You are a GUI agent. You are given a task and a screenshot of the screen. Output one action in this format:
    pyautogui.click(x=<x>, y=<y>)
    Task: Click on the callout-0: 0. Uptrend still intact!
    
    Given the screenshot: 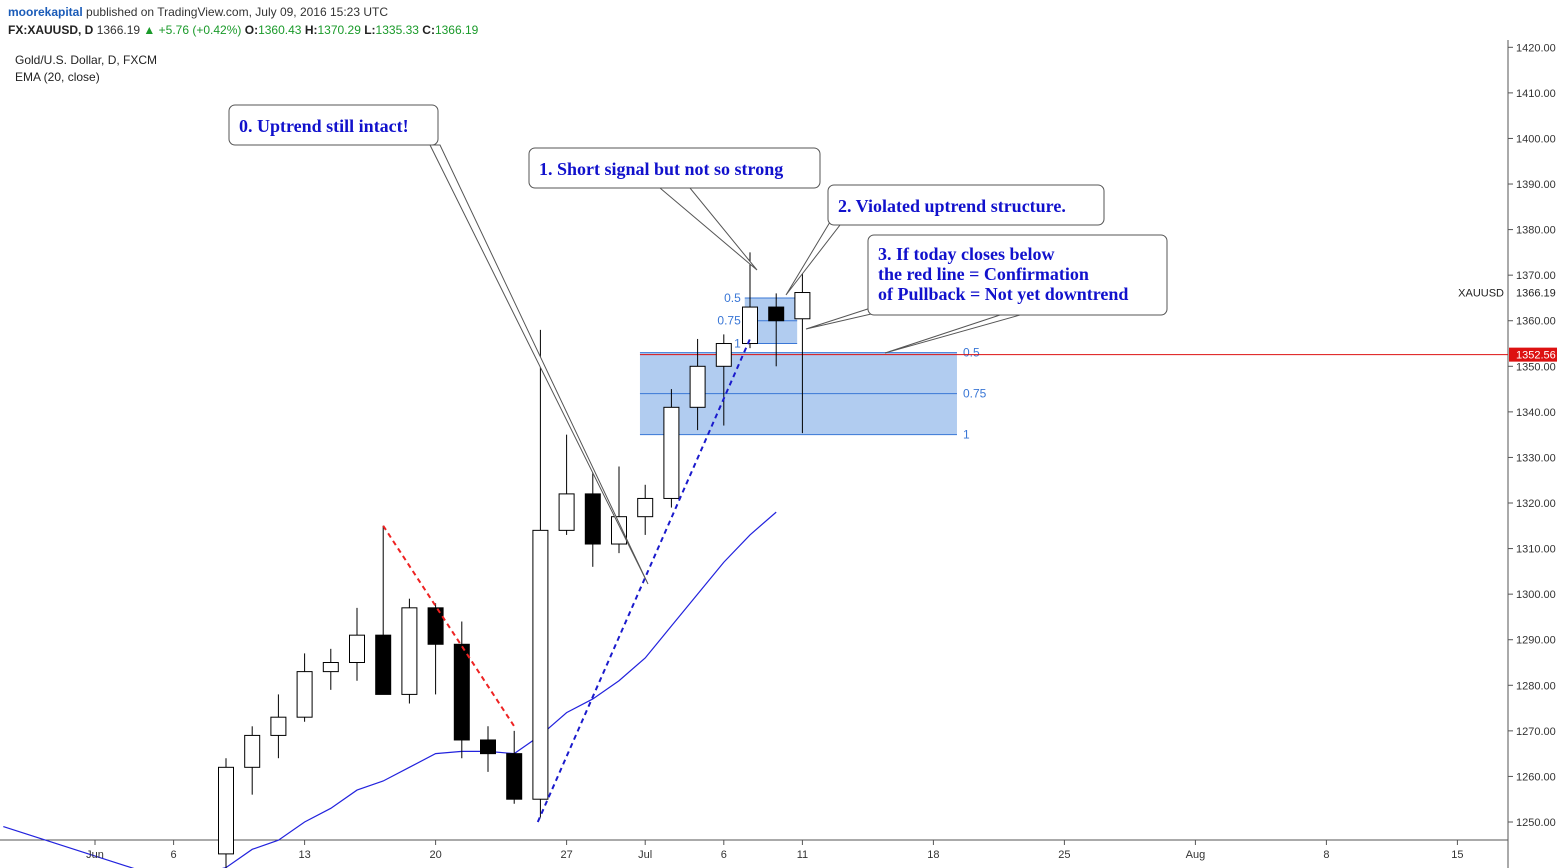 What is the action you would take?
    pyautogui.click(x=438, y=344)
    